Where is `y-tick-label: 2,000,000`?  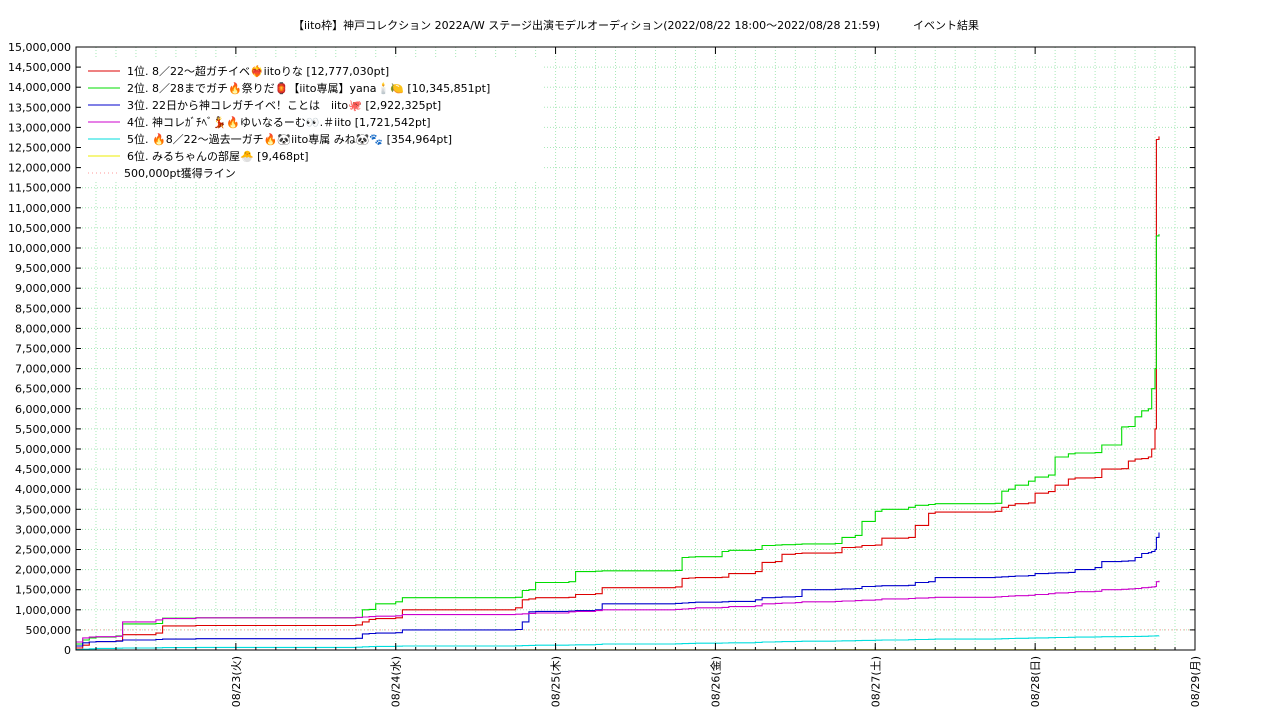 y-tick-label: 2,000,000 is located at coordinates (43, 570).